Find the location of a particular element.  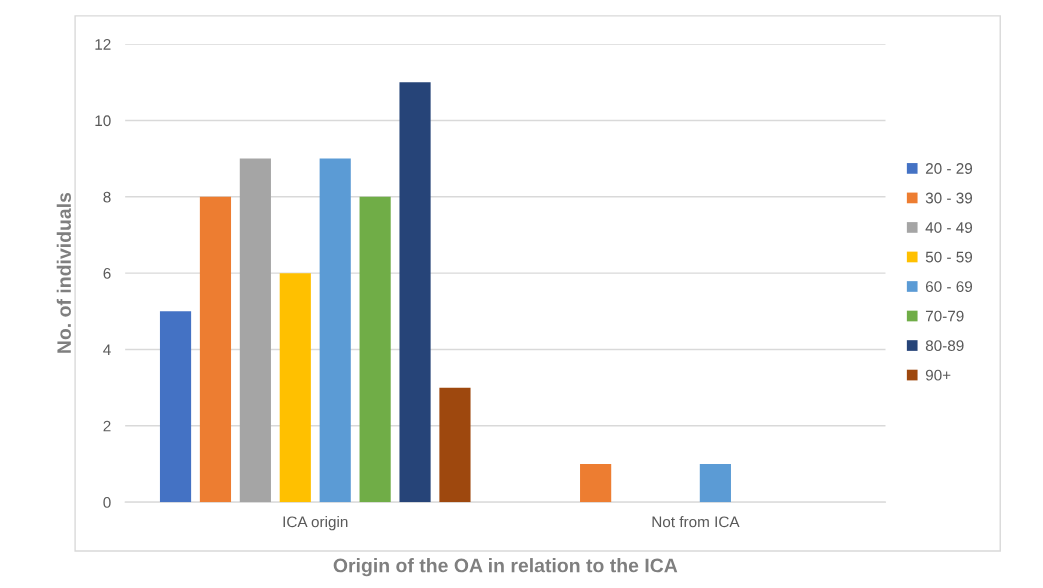

legend-label: 80-89 is located at coordinates (944, 346).